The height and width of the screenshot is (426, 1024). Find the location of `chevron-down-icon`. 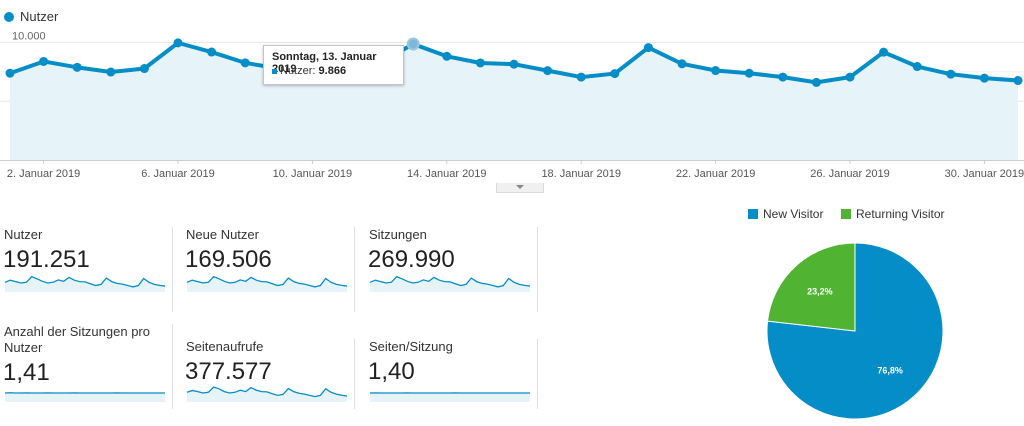

chevron-down-icon is located at coordinates (520, 187).